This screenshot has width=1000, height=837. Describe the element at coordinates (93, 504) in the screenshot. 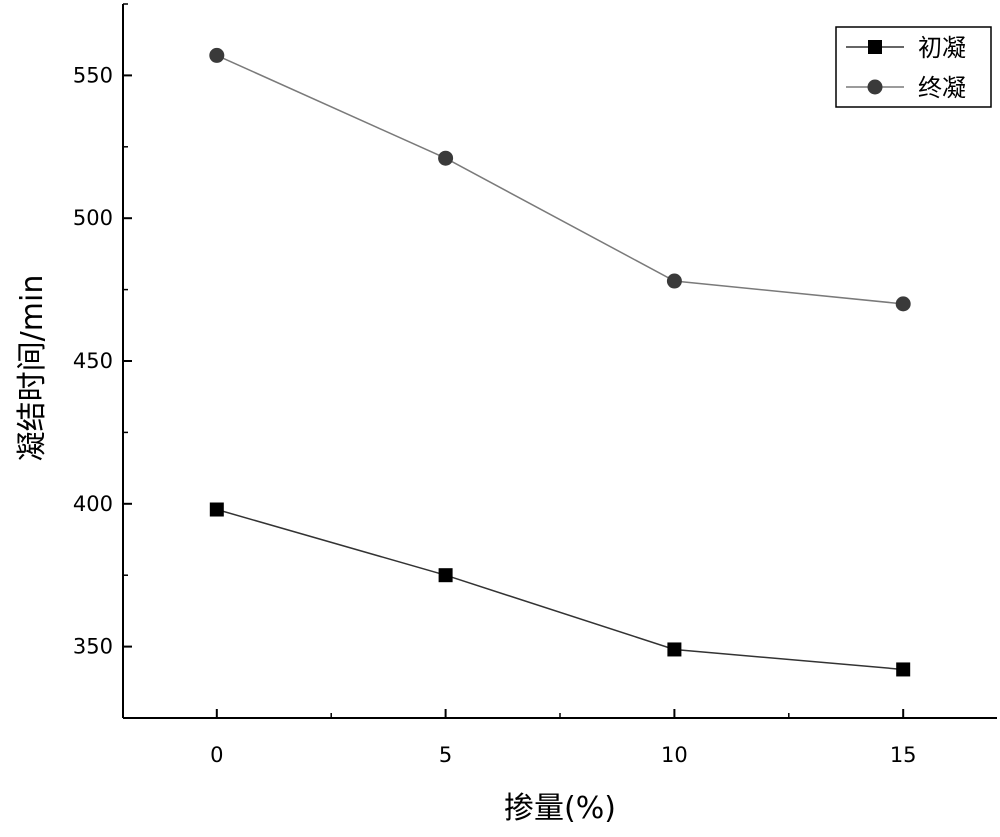

I see `y-tick-label: 400` at that location.